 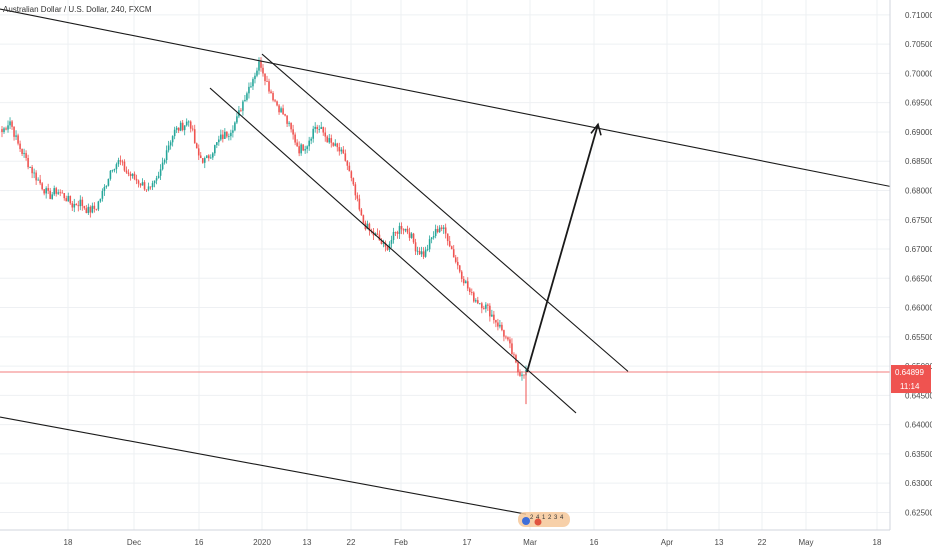 What do you see at coordinates (526, 521) in the screenshot?
I see `event-flag-icon` at bounding box center [526, 521].